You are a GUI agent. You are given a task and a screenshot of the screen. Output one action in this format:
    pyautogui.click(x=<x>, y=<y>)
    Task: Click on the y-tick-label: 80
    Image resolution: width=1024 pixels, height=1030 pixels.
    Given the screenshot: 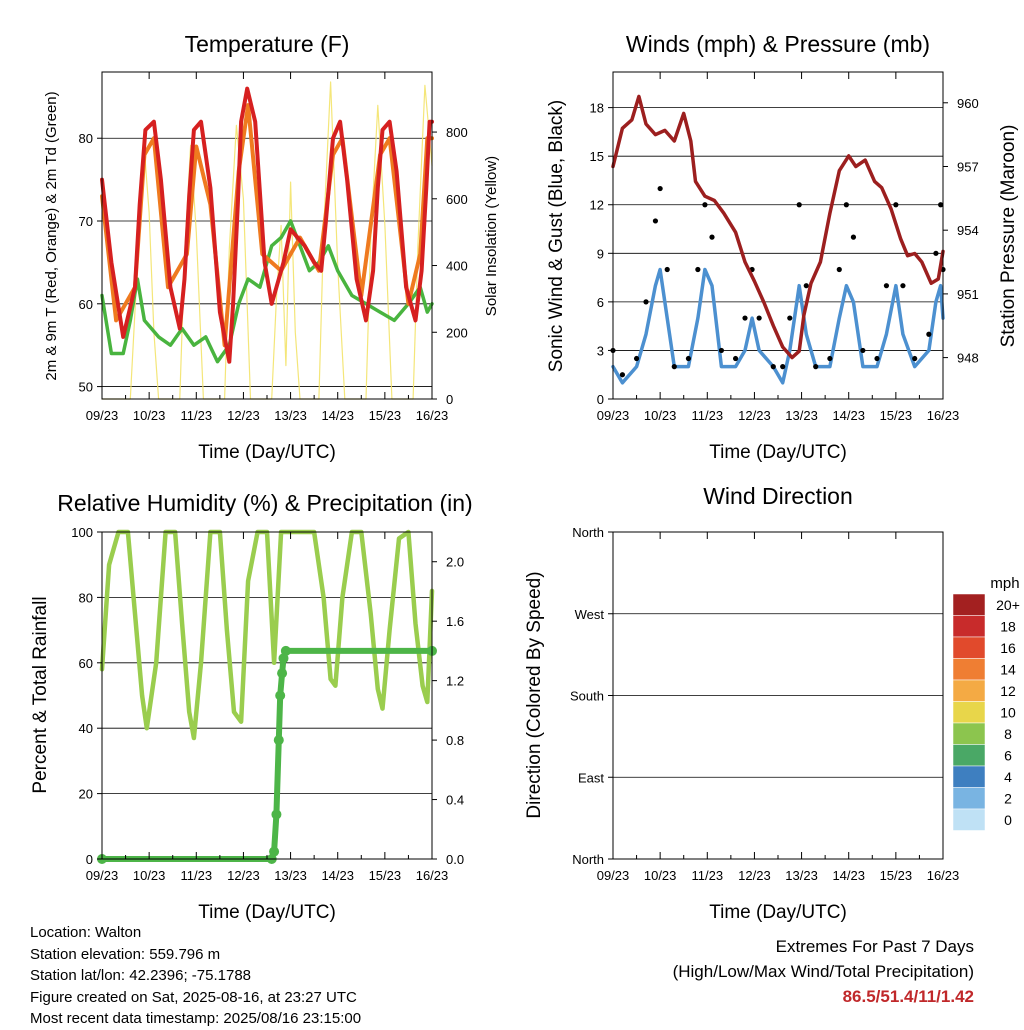 What is the action you would take?
    pyautogui.click(x=86, y=597)
    